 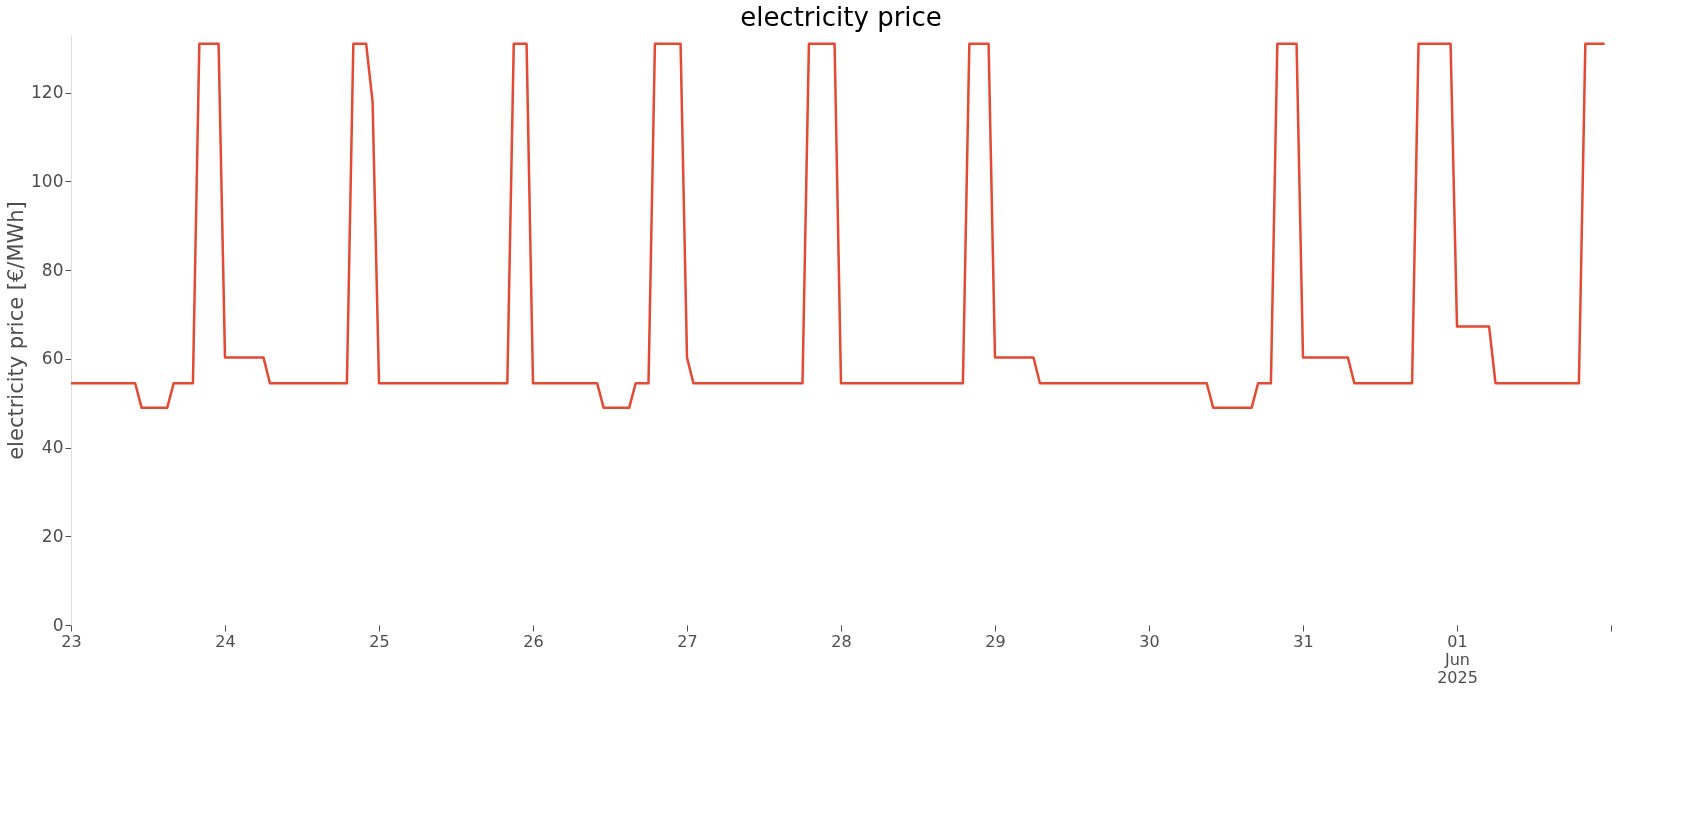 What do you see at coordinates (58, 624) in the screenshot?
I see `y-tick-label: 0` at bounding box center [58, 624].